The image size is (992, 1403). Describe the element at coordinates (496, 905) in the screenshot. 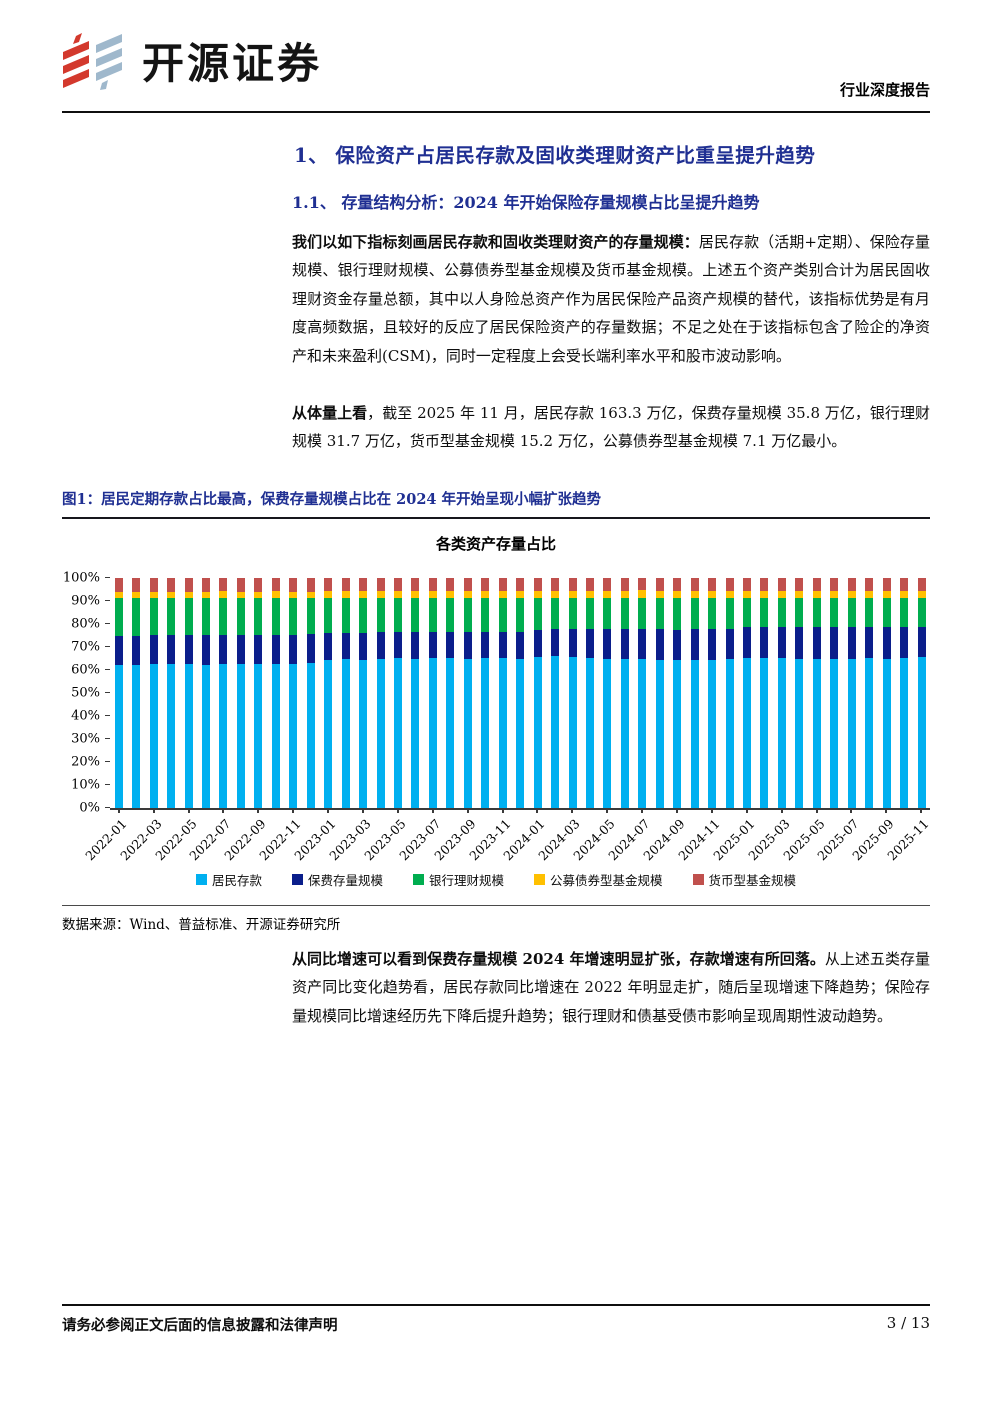

I see `figure-bottom-rule` at that location.